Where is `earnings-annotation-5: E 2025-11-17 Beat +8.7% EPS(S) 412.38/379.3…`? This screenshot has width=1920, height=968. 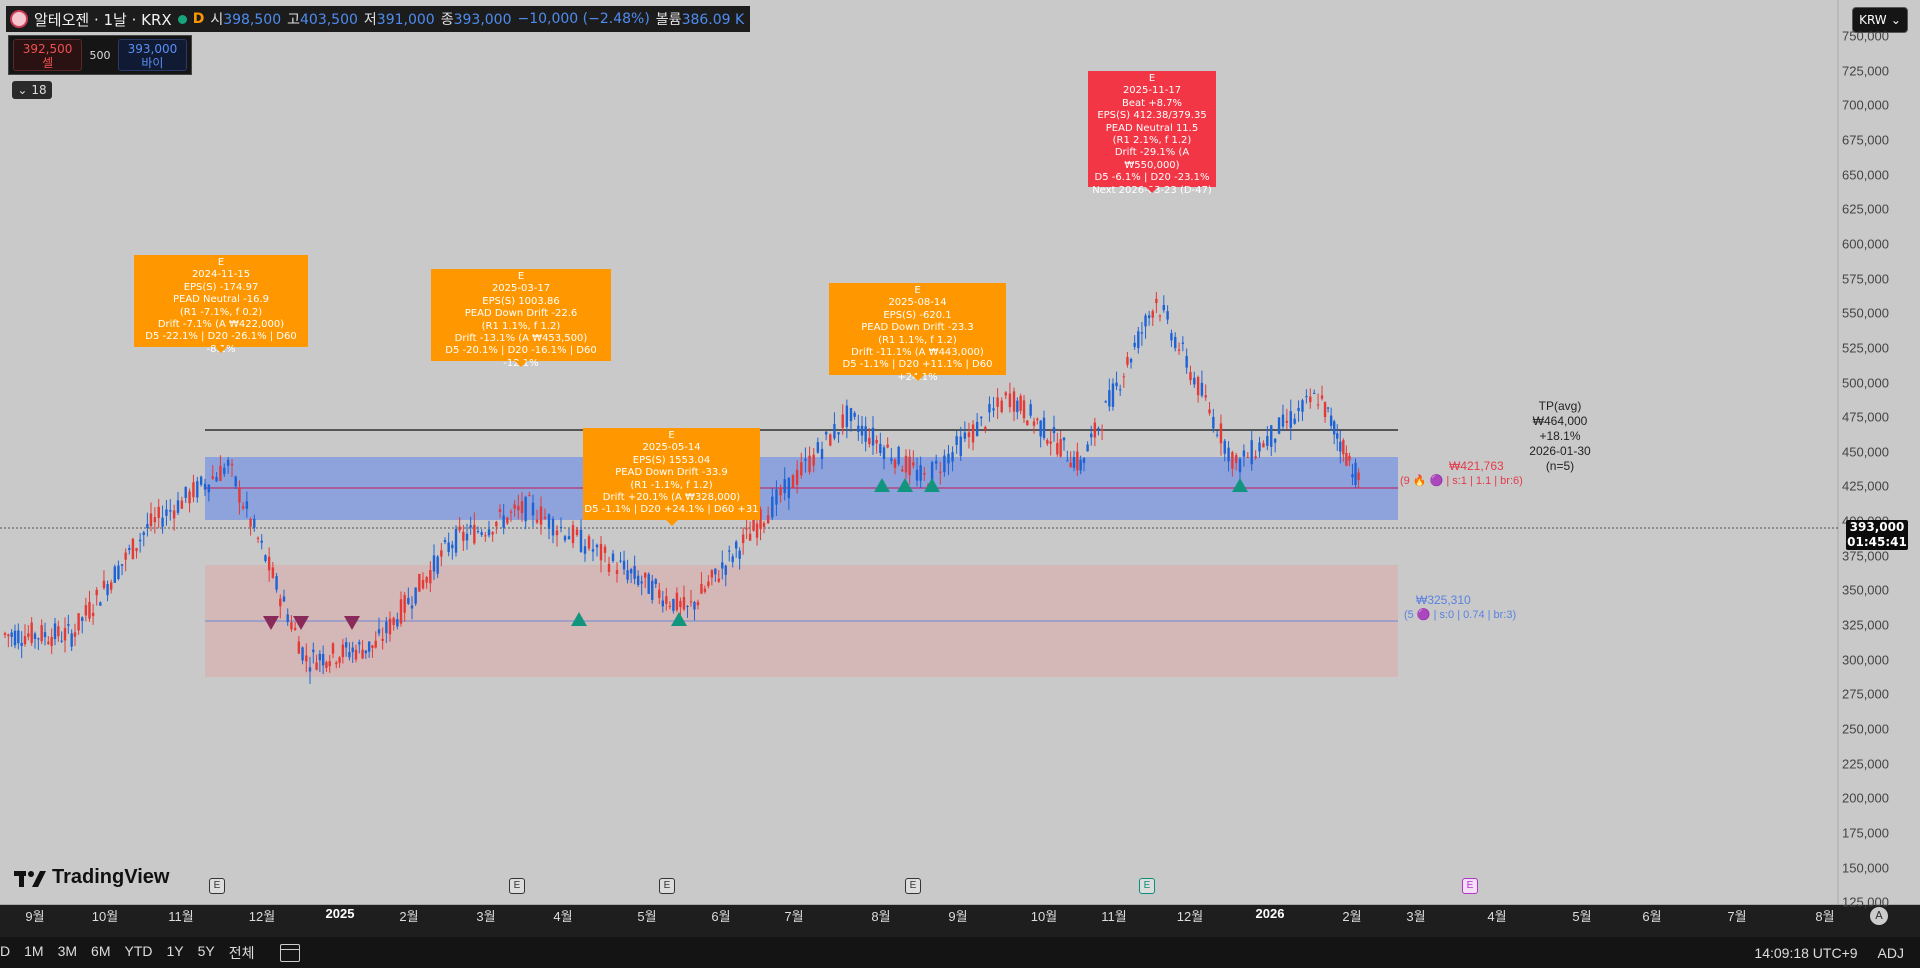
earnings-annotation-5: E 2025-11-17 Beat +8.7% EPS(S) 412.38/379.3… is located at coordinates (1152, 133).